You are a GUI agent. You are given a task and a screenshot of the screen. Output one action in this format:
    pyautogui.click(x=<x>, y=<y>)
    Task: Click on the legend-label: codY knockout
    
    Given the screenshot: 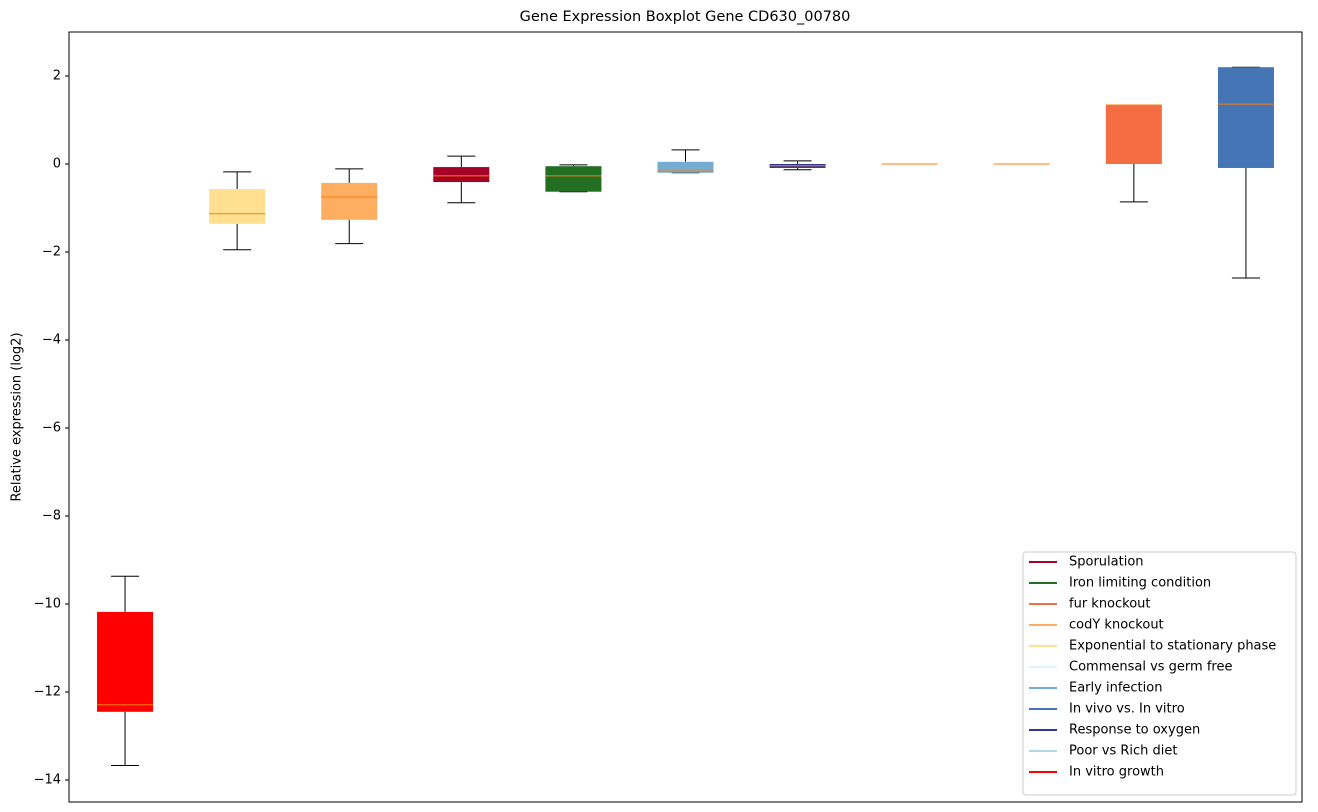 What is the action you would take?
    pyautogui.click(x=1116, y=625)
    